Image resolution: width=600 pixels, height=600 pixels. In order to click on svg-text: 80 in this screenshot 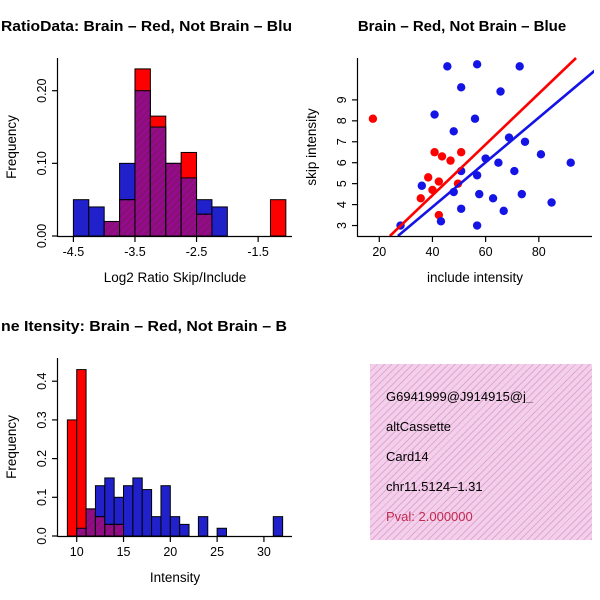, I will do `click(539, 252)`.